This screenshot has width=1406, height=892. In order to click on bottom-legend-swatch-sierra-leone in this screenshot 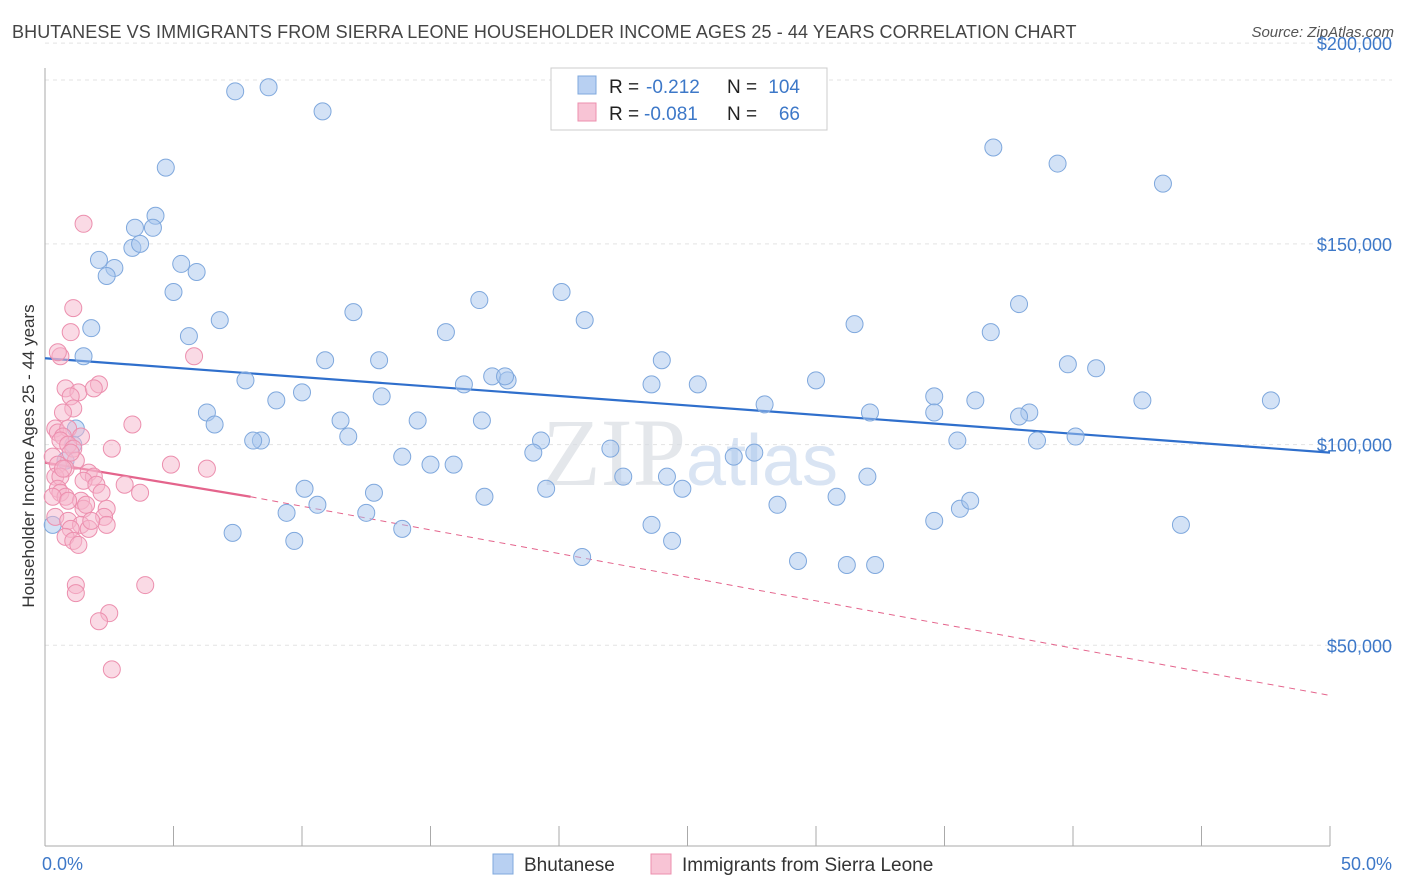, I will do `click(661, 864)`.